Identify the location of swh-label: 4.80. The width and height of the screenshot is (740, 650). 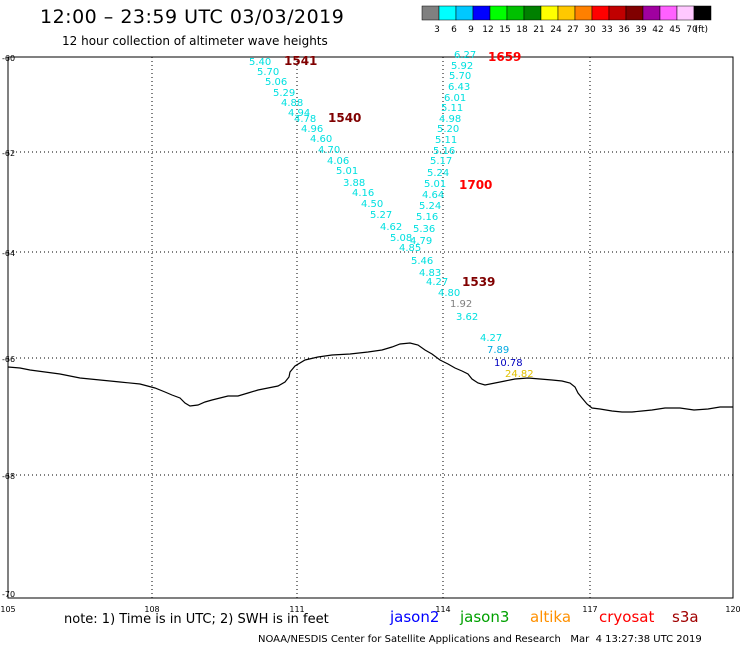
(449, 293).